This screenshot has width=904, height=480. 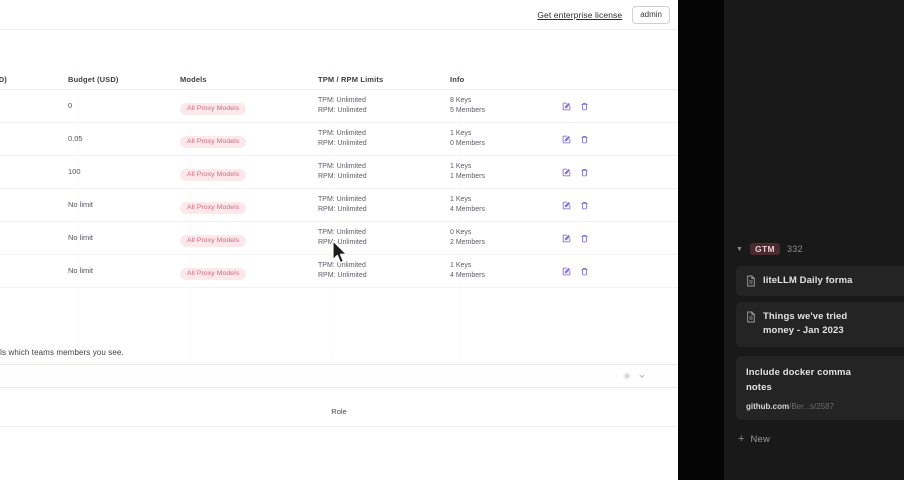 What do you see at coordinates (74, 172) in the screenshot?
I see `cell-budget: 100` at bounding box center [74, 172].